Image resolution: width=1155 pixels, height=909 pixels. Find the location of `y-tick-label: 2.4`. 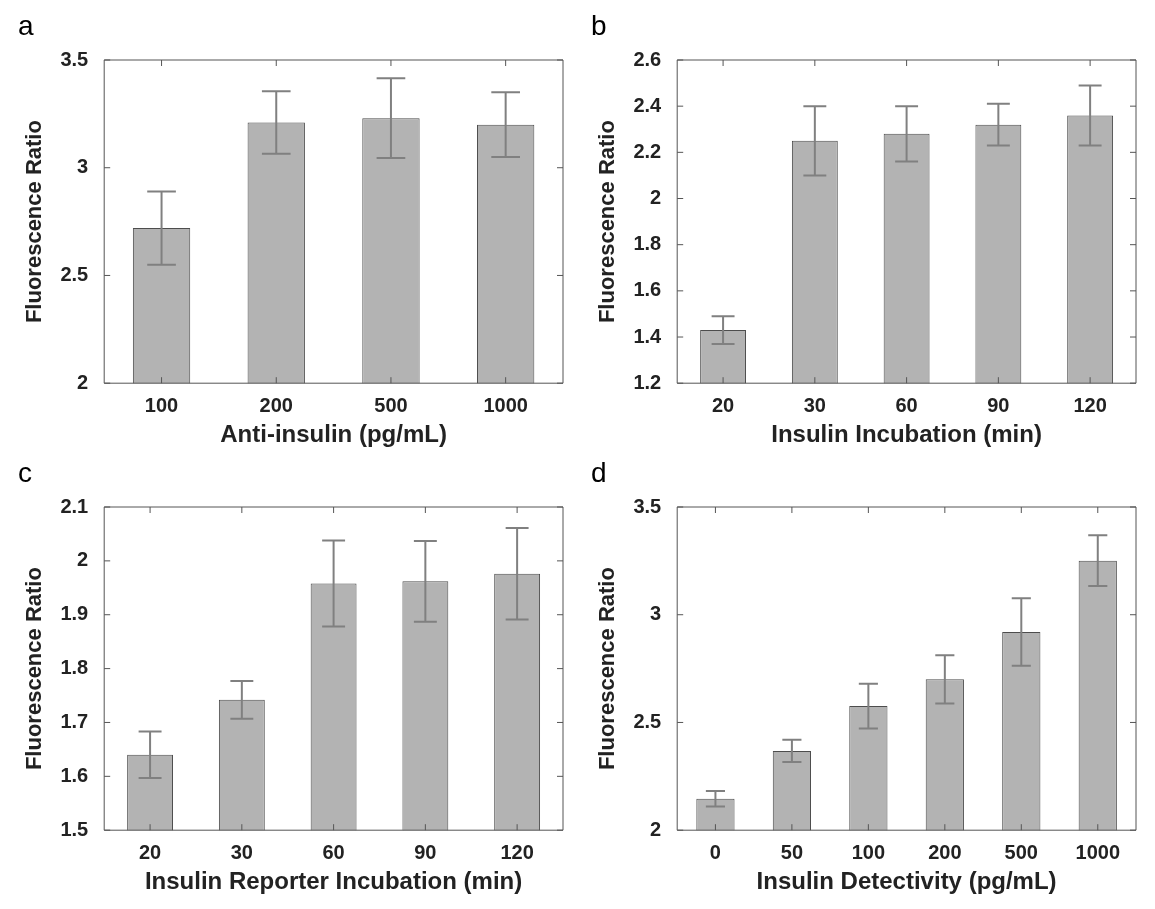

y-tick-label: 2.4 is located at coordinates (648, 104).